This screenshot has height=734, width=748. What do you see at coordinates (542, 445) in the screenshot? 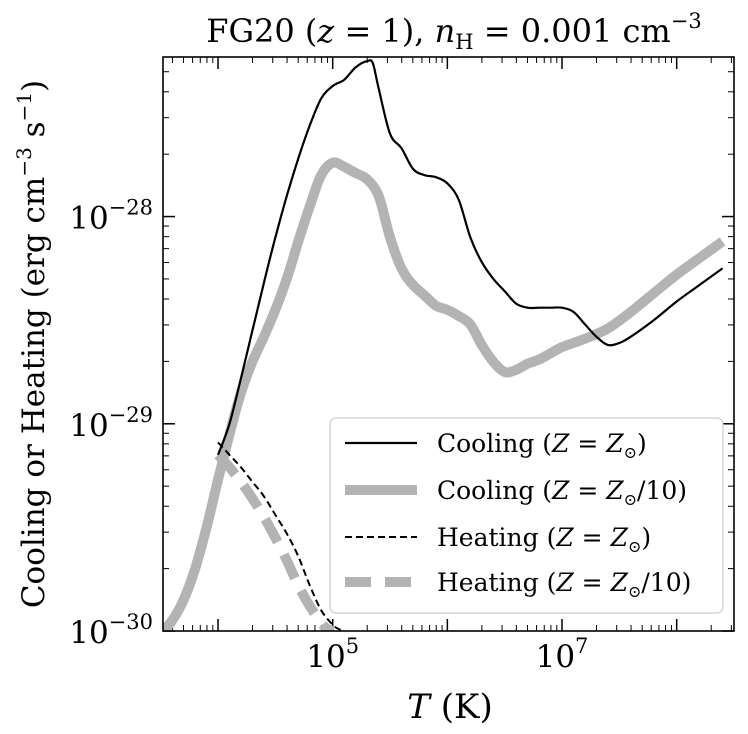
I see `legend-label-cooling-solar: Cooling (Z = Z⊙)` at bounding box center [542, 445].